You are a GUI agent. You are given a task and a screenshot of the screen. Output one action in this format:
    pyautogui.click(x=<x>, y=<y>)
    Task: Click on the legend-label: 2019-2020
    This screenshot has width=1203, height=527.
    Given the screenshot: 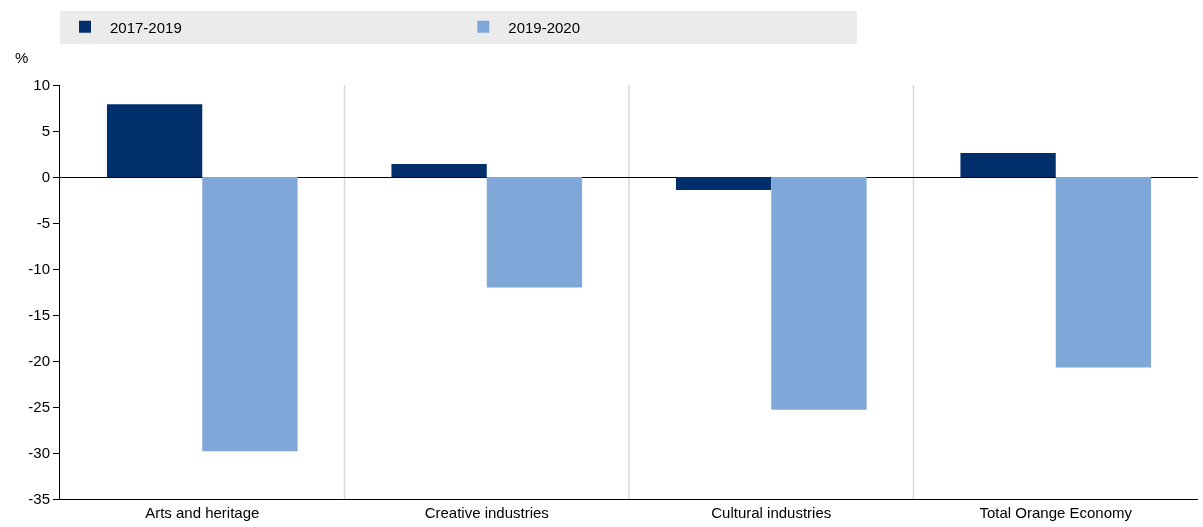 What is the action you would take?
    pyautogui.click(x=544, y=27)
    